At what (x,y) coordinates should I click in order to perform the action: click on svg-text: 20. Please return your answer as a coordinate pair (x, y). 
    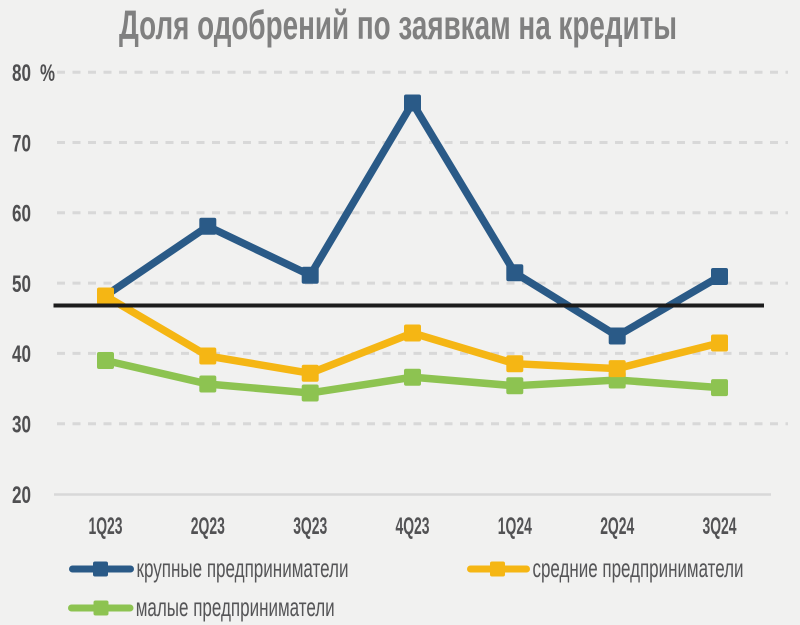
    Looking at the image, I should click on (21, 495).